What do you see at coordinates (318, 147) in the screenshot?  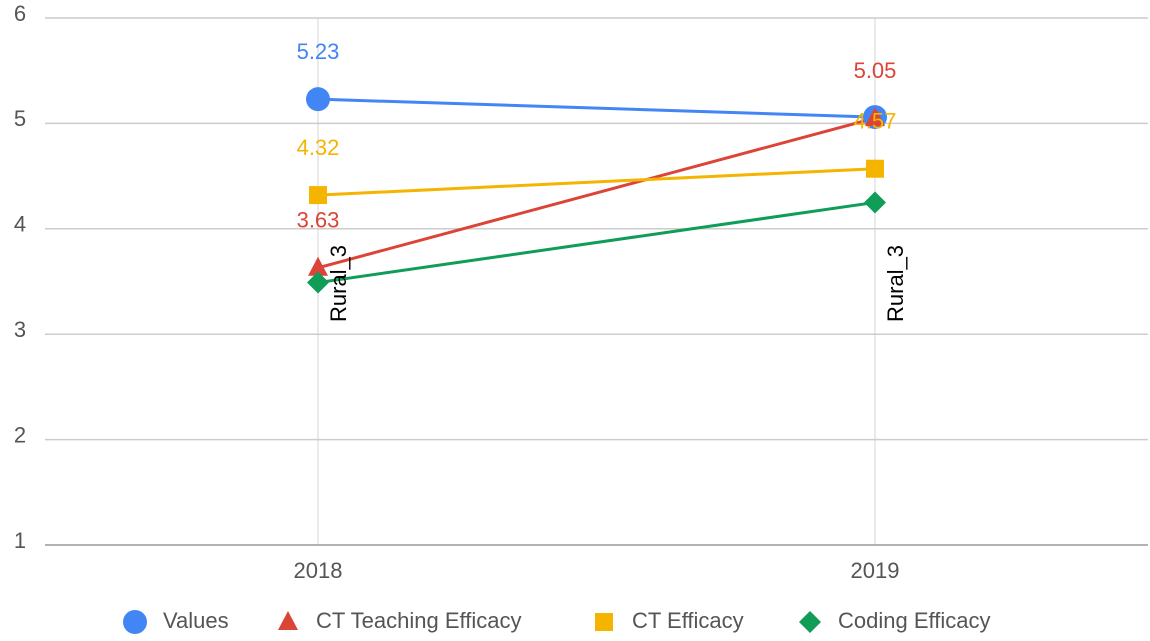 I see `data-label: 4.32` at bounding box center [318, 147].